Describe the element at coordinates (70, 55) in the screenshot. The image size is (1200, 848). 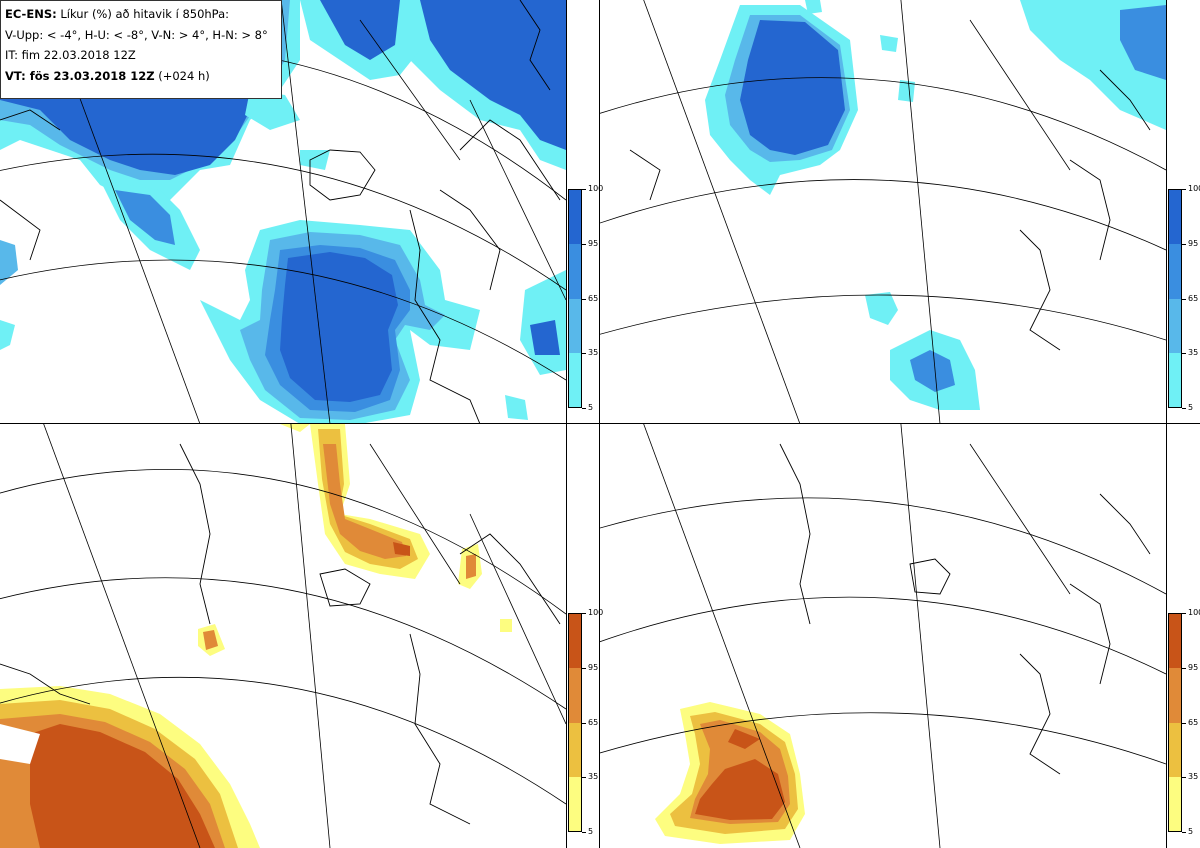
I see `issue-time: IT: fim 22.03.2018 12Z` at that location.